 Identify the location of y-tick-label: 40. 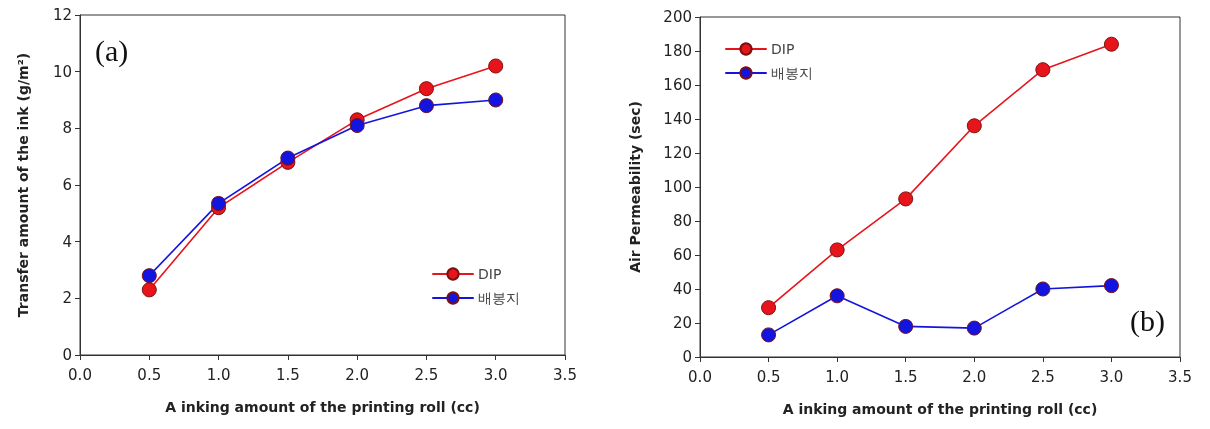
(682, 289).